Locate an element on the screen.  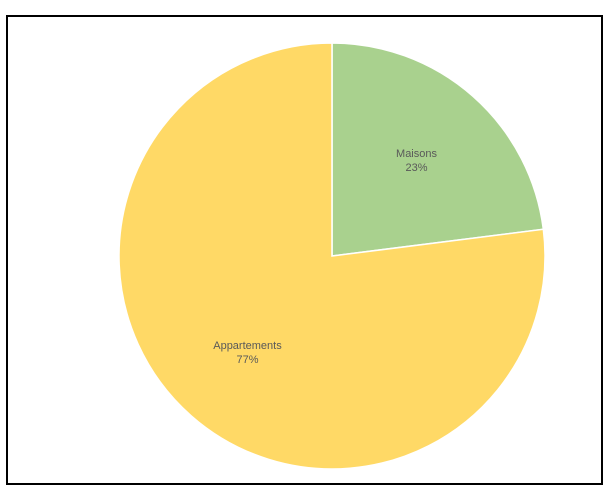
slice-label-appartements: Appartements is located at coordinates (247, 346).